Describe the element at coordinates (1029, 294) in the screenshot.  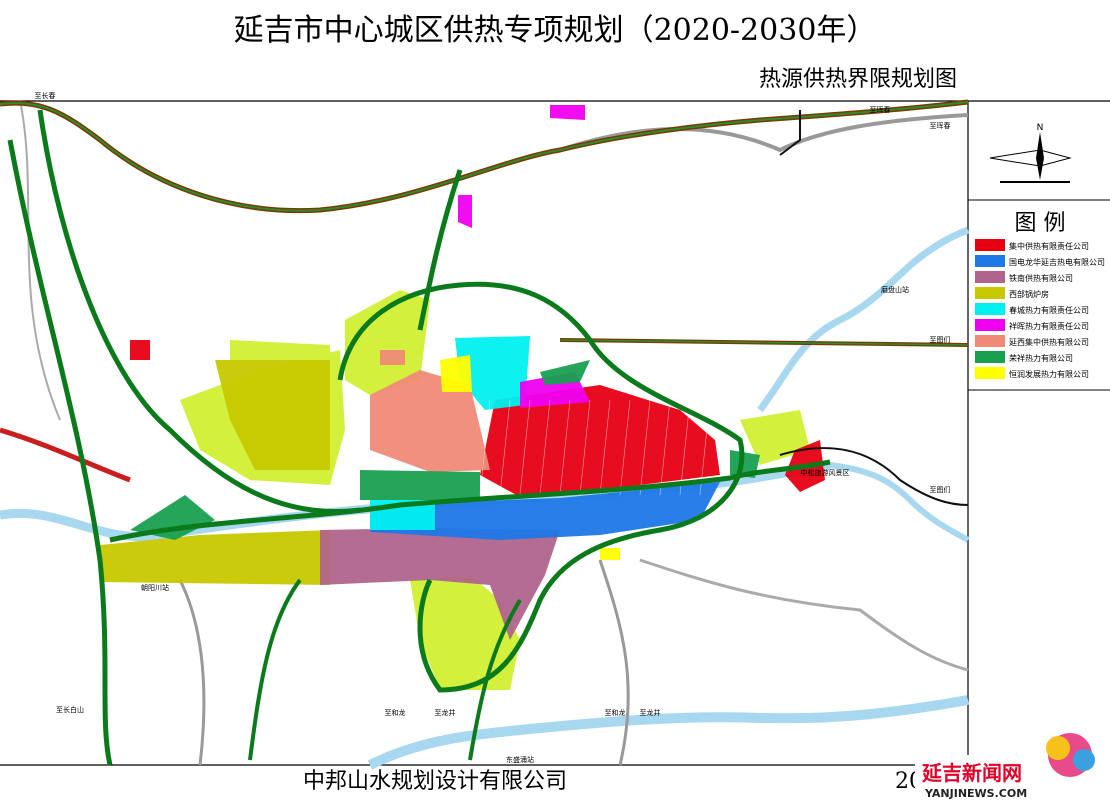
I see `legend-label: 西部锅炉房` at that location.